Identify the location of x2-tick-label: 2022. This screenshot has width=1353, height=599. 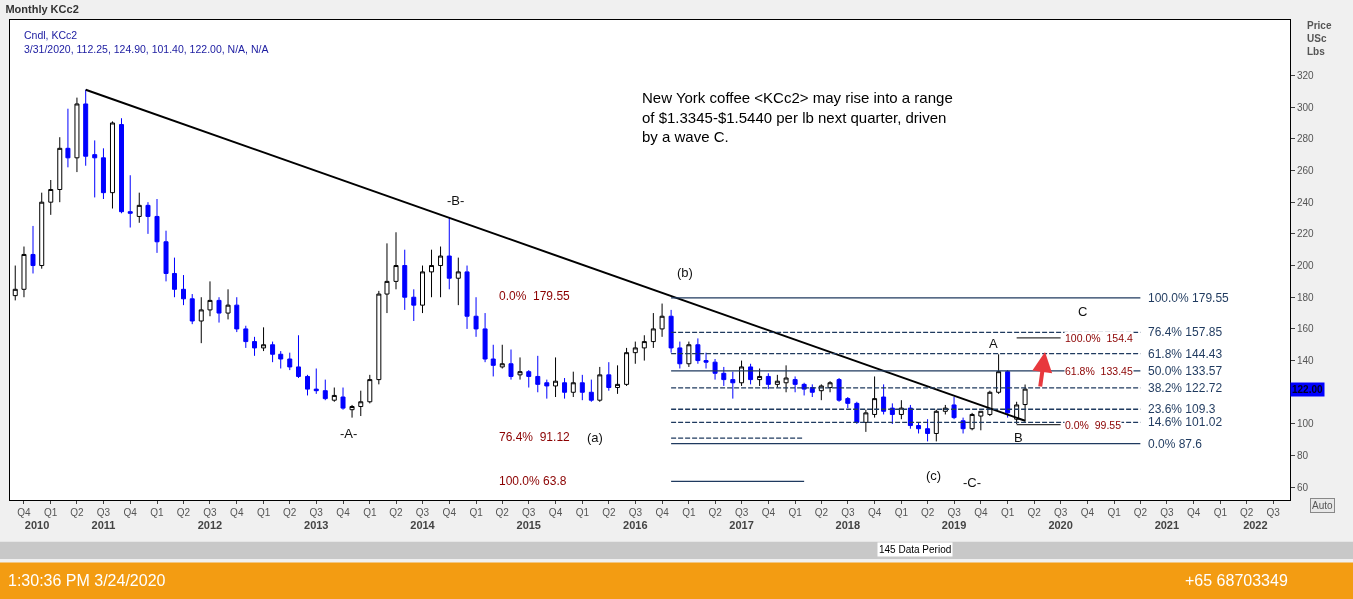
(1255, 525).